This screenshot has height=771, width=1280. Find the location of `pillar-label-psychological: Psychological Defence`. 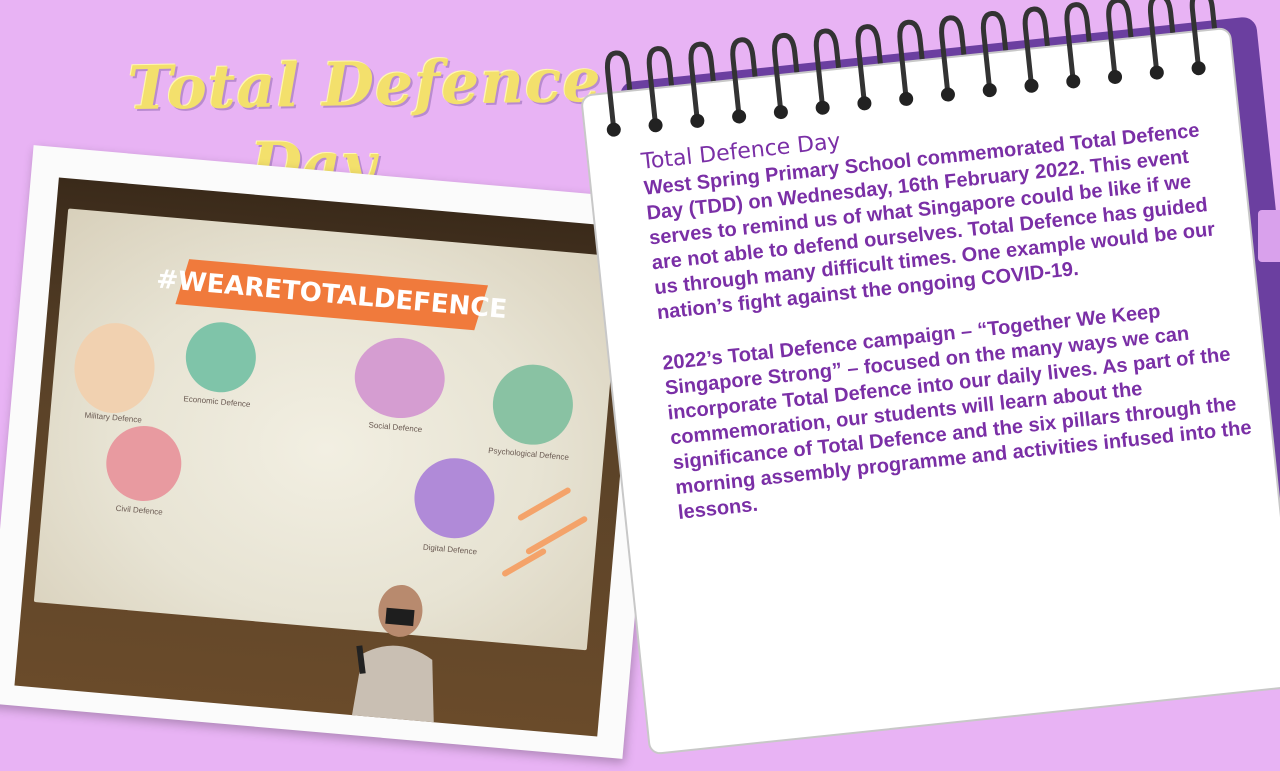

pillar-label-psychological: Psychological Defence is located at coordinates (528, 454).